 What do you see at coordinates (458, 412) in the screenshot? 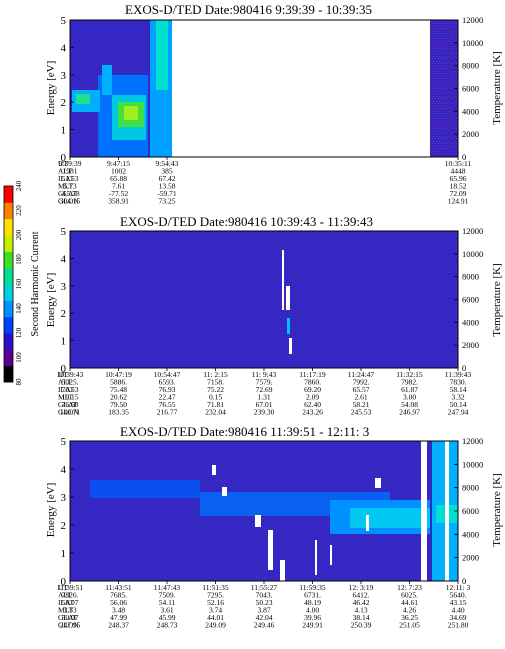
I see `info-cell: 247.94` at bounding box center [458, 412].